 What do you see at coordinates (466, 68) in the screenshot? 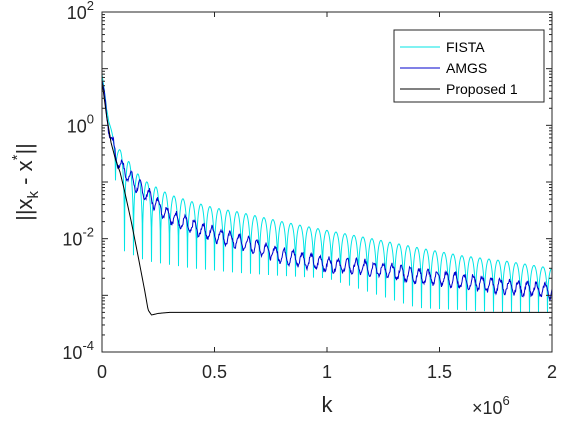
I see `legend-label-1: AMGS` at bounding box center [466, 68].